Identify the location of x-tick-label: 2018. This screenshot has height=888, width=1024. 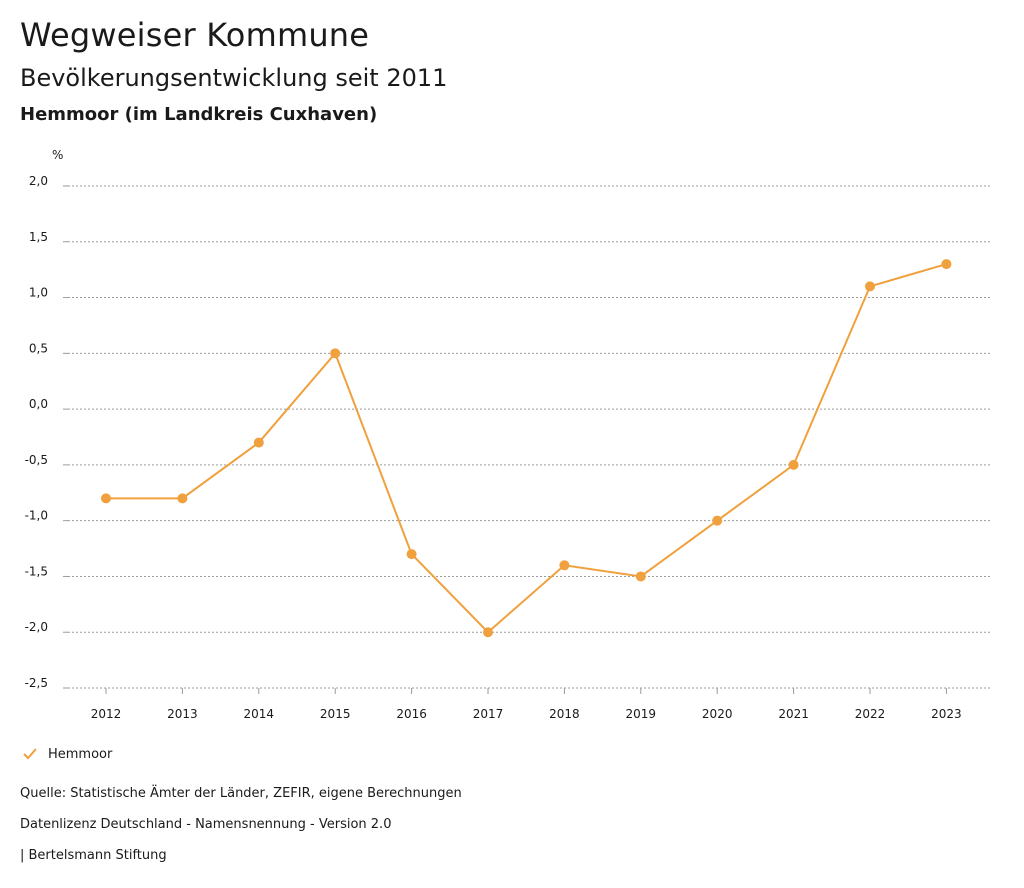
(564, 714).